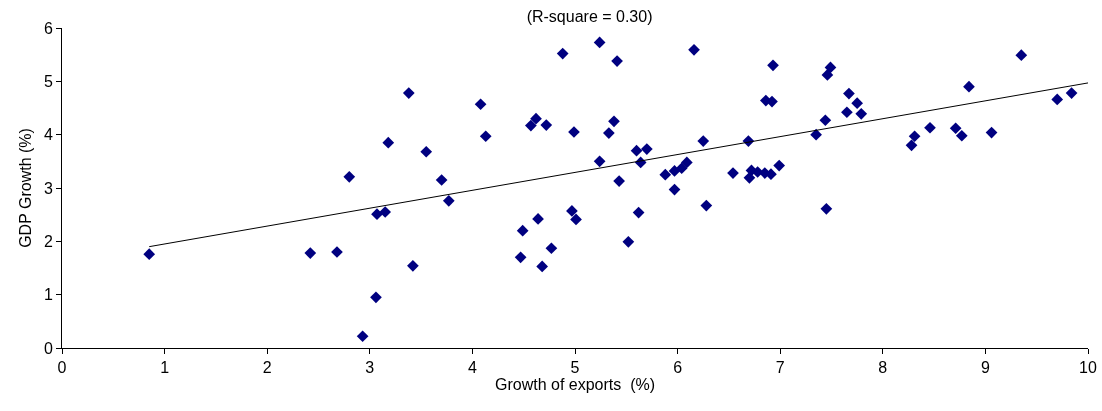  What do you see at coordinates (48, 28) in the screenshot?
I see `y-tick-label: 6` at bounding box center [48, 28].